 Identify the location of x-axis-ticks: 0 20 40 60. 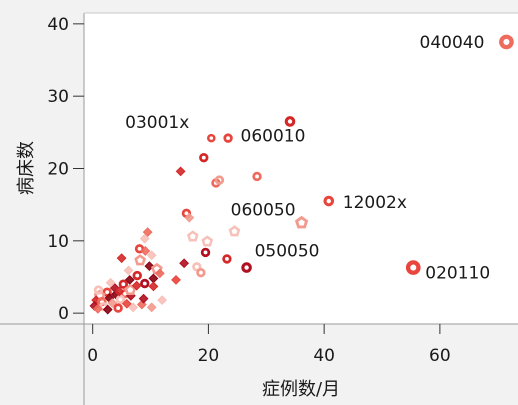
(269, 345).